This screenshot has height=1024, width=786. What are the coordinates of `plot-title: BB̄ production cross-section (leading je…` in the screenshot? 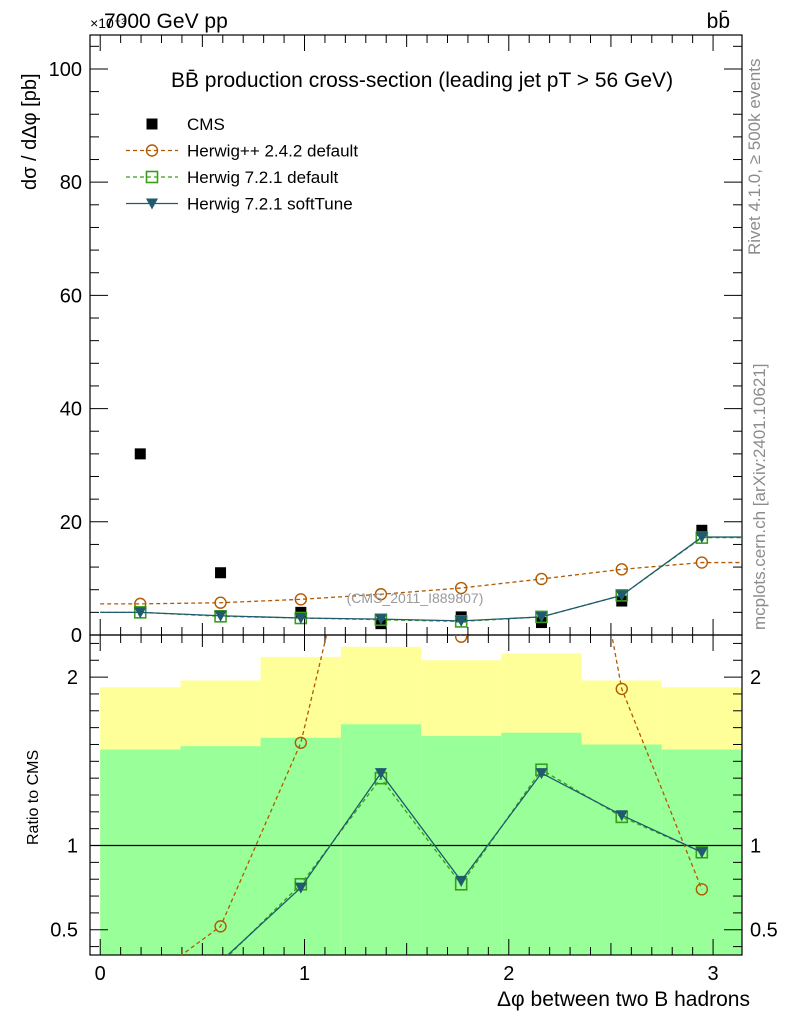 It's located at (422, 80).